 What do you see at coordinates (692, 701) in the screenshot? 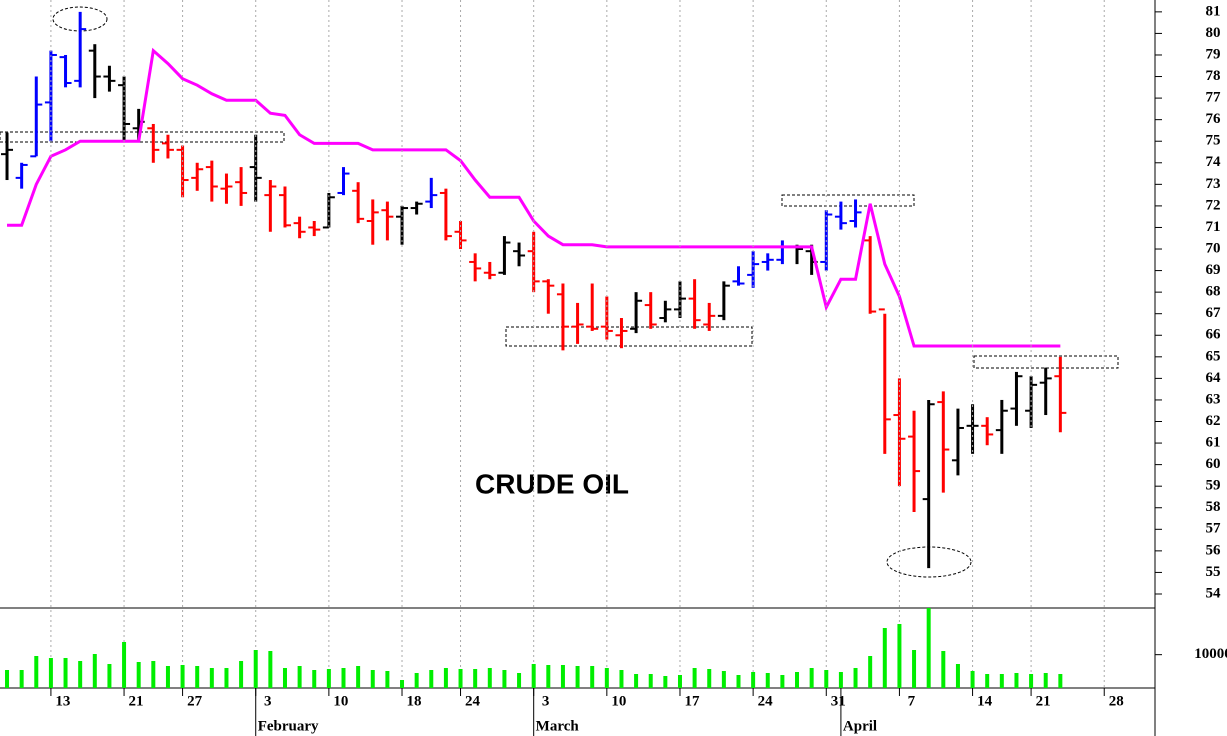
I see `x-tick-label: 17` at bounding box center [692, 701].